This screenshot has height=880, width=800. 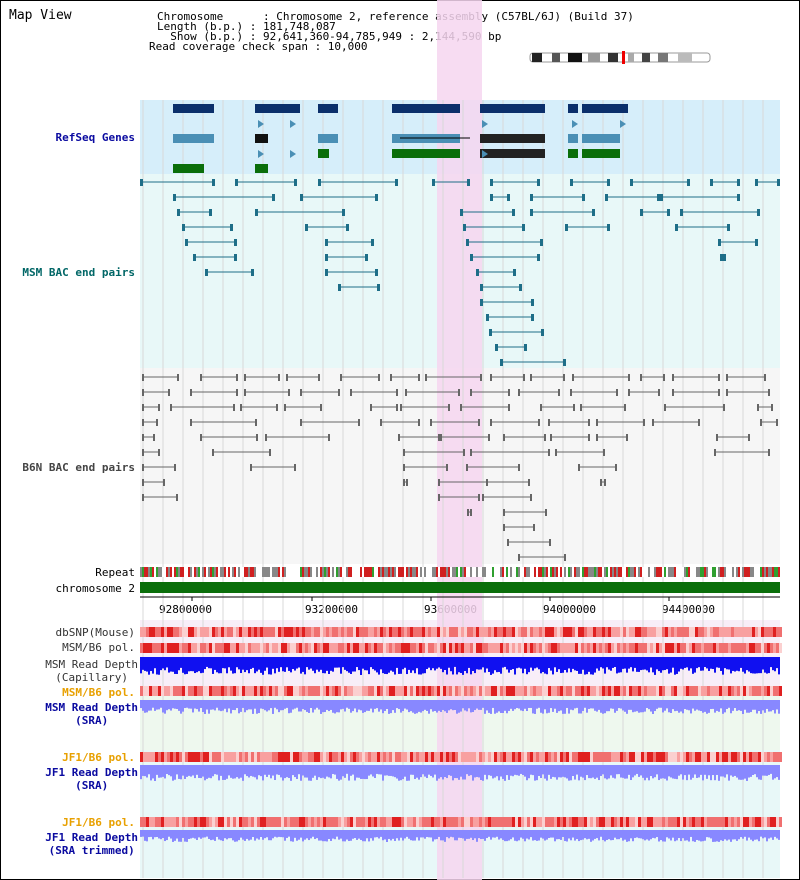 What do you see at coordinates (601, 138) in the screenshot?
I see `refseq-gene` at bounding box center [601, 138].